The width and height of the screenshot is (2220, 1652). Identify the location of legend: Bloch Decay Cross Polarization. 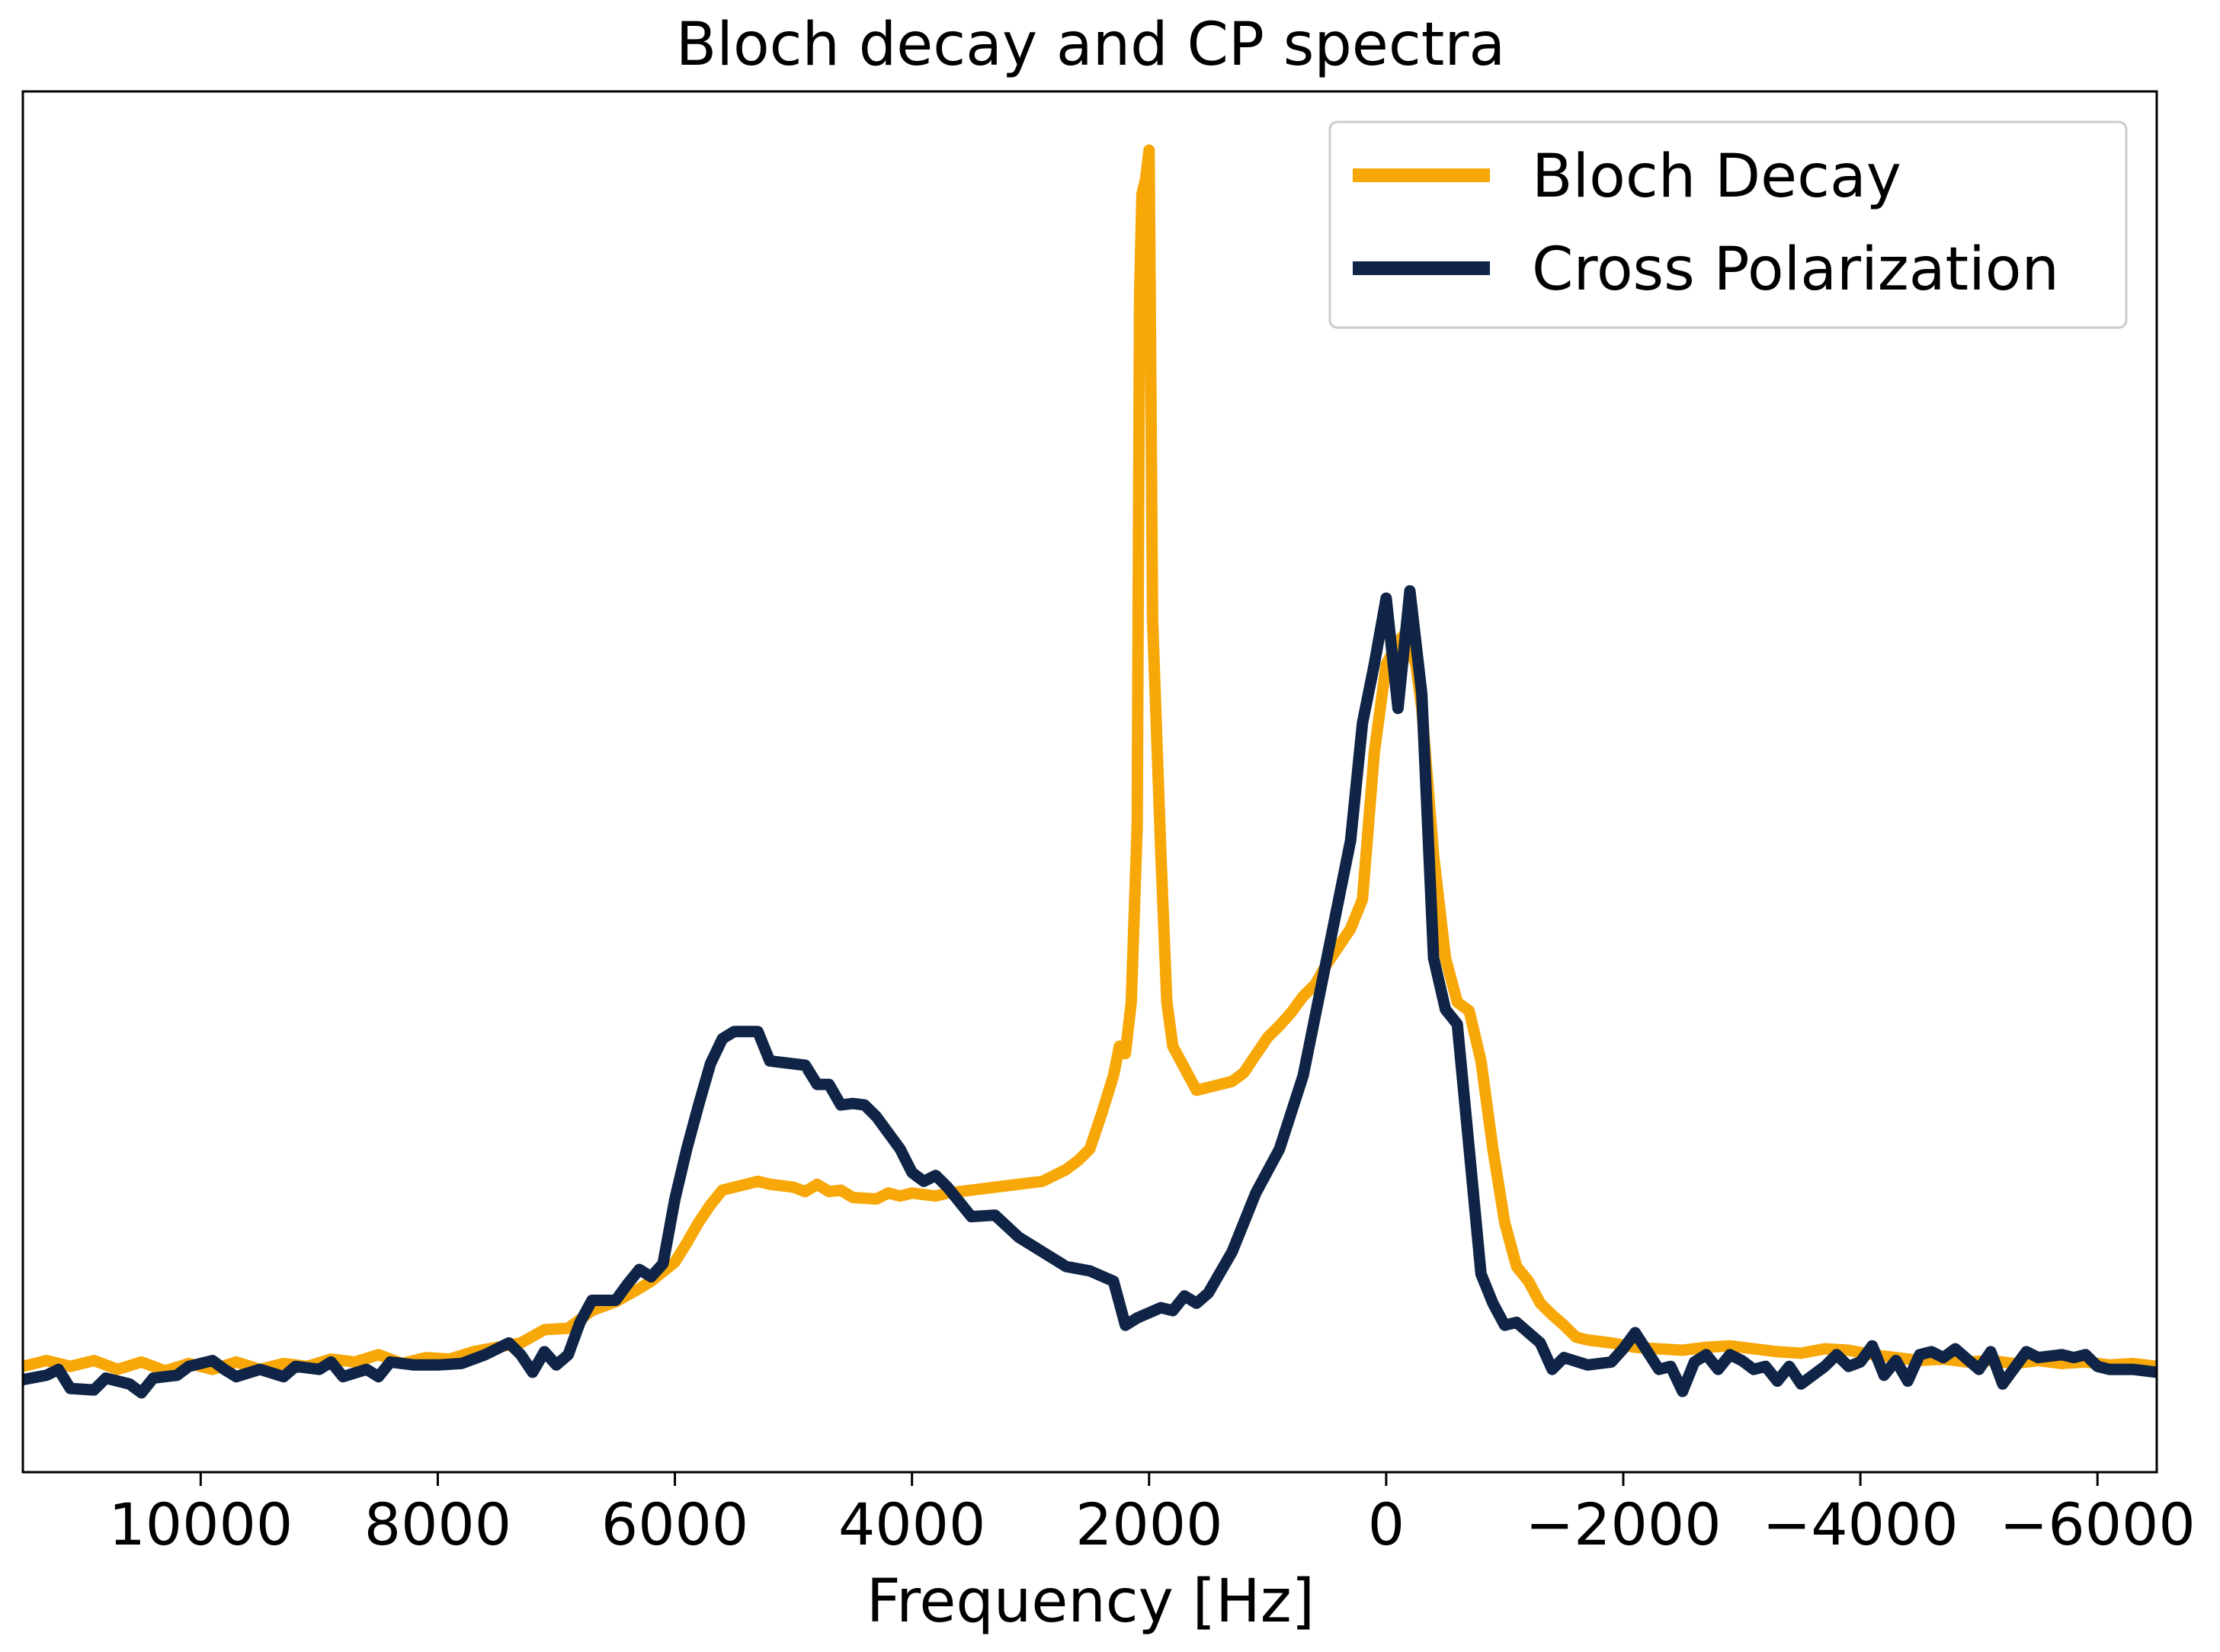
(1728, 224).